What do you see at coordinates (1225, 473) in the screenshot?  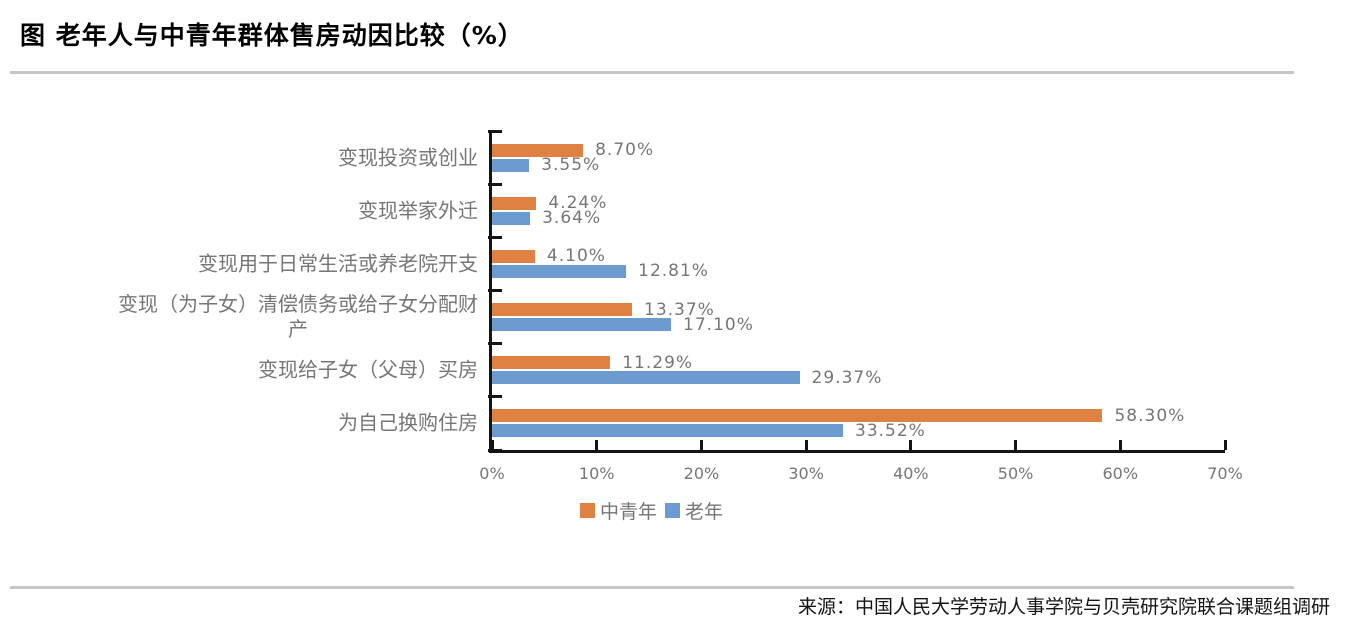 I see `x-axis-tick-label: 70%` at bounding box center [1225, 473].